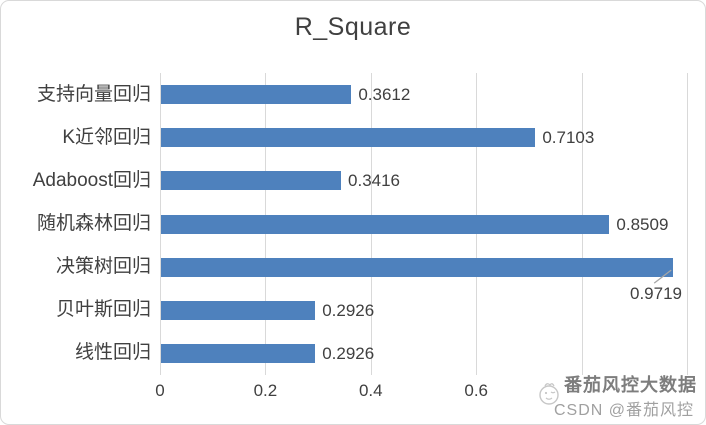 The height and width of the screenshot is (425, 706). I want to click on gridline, so click(687, 224).